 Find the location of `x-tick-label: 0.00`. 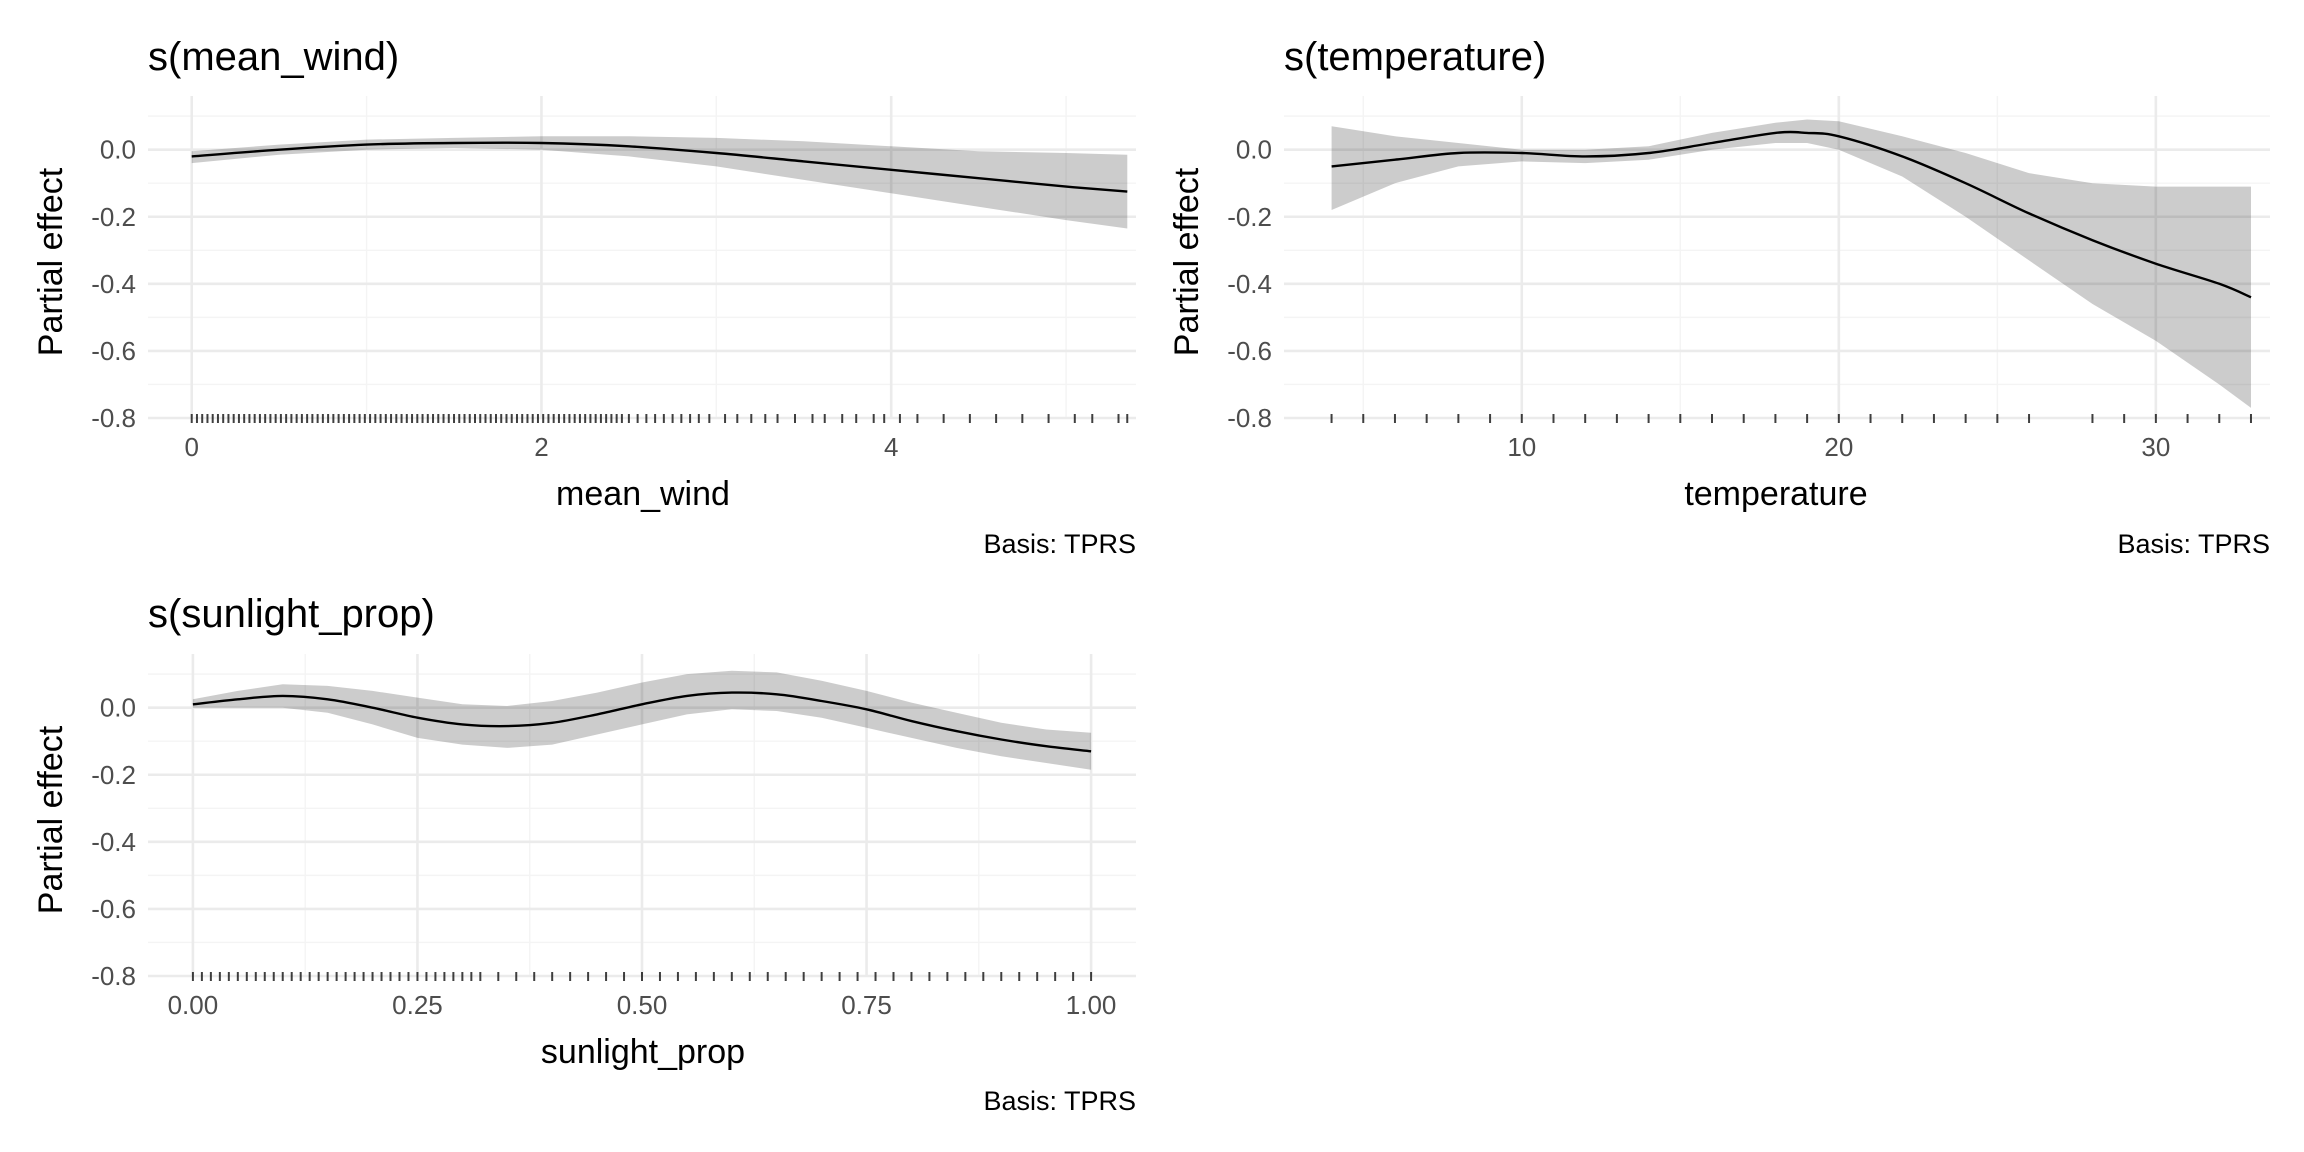

x-tick-label: 0.00 is located at coordinates (193, 1005).